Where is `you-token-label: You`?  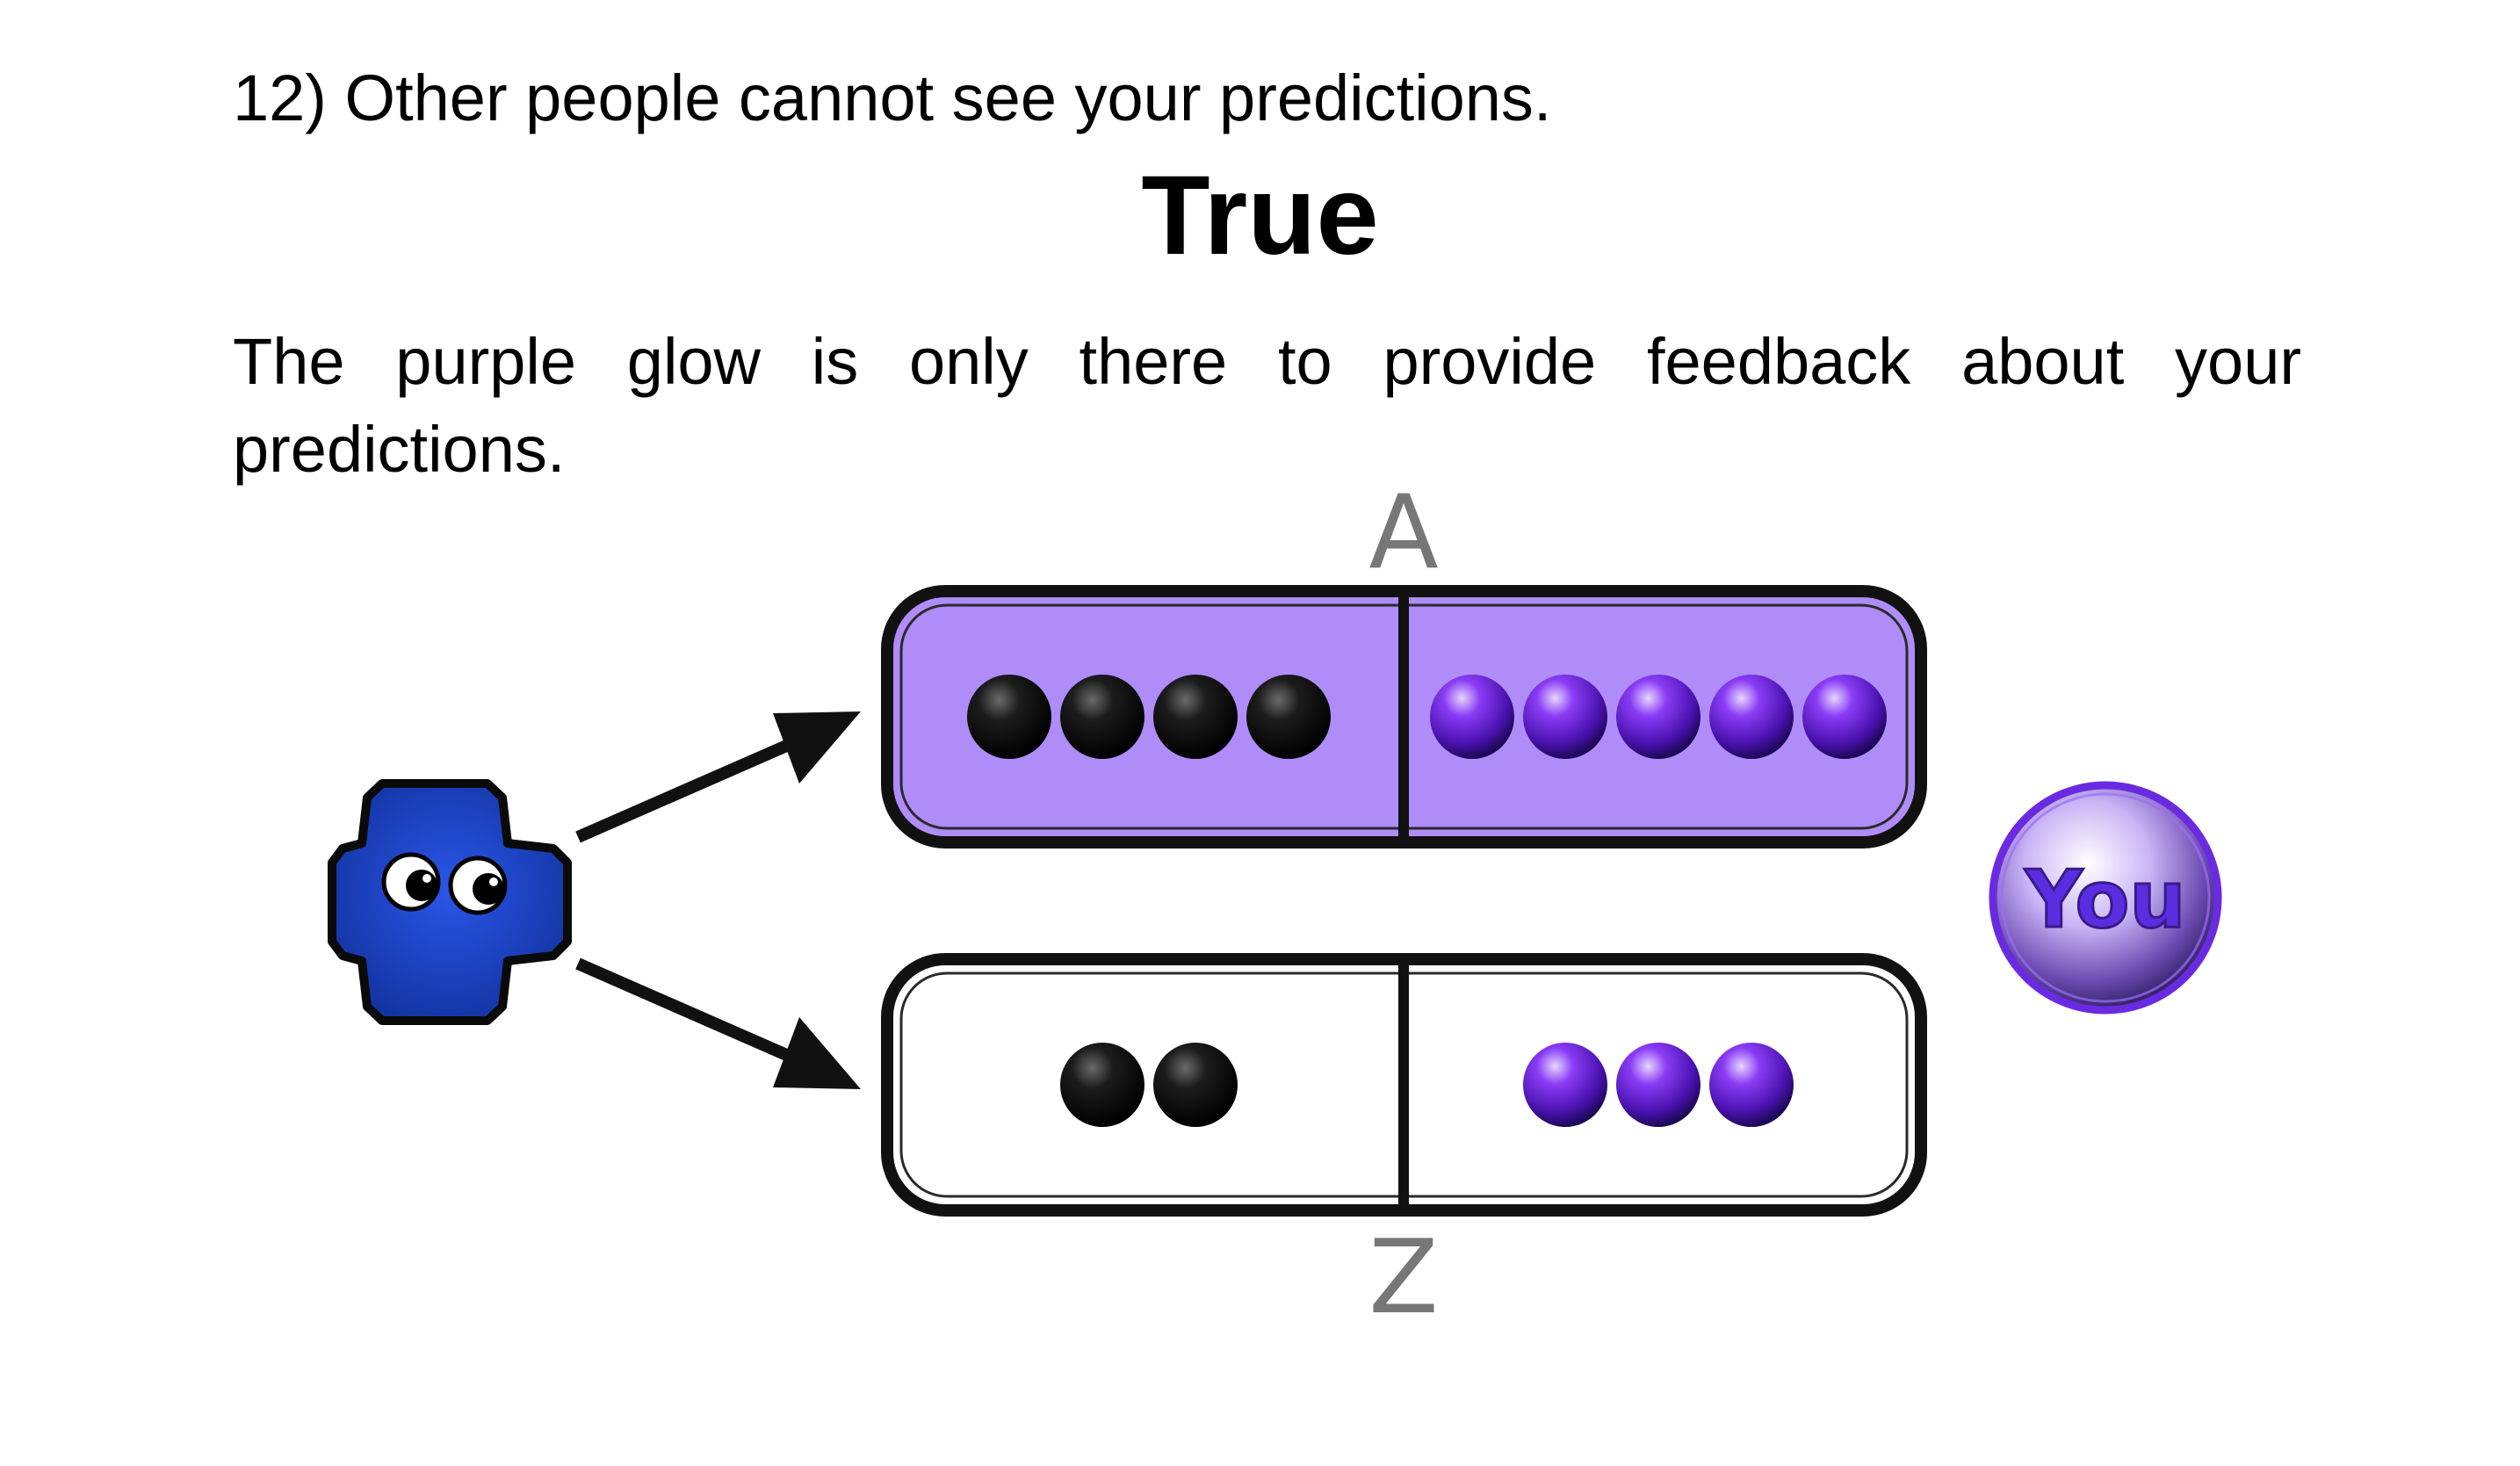
you-token-label: You is located at coordinates (2105, 900).